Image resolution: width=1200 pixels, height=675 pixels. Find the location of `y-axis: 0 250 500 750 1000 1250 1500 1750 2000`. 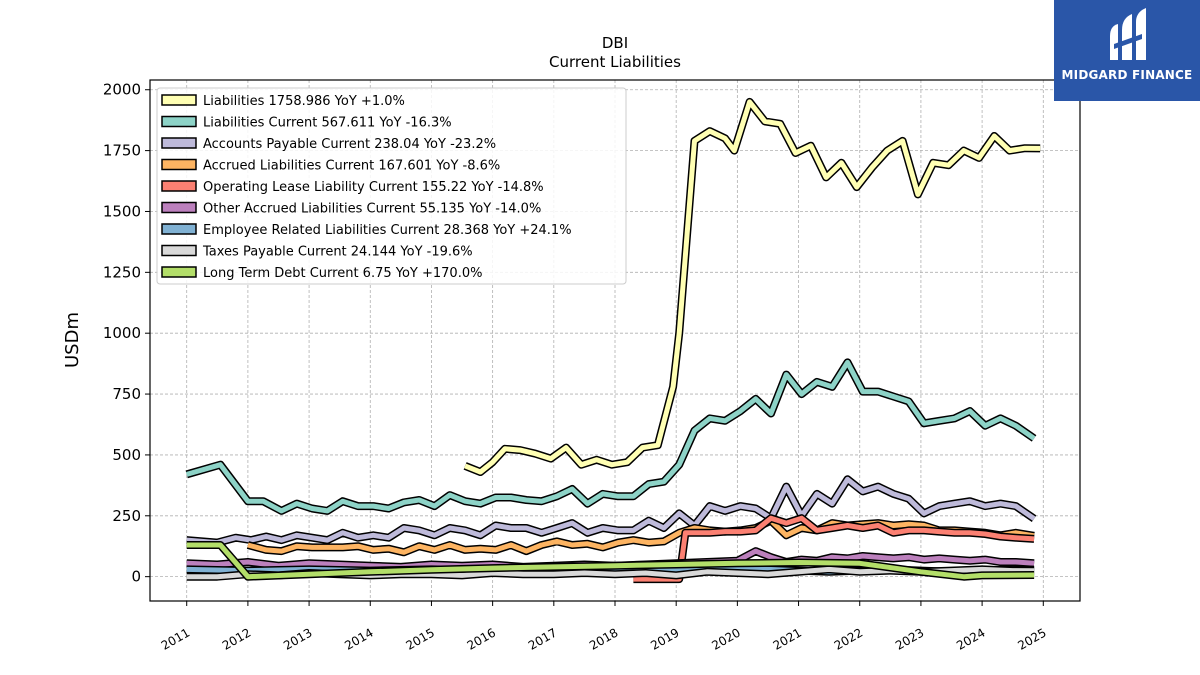

y-axis: 0 250 500 750 1000 1250 1500 1750 2000 is located at coordinates (126, 333).